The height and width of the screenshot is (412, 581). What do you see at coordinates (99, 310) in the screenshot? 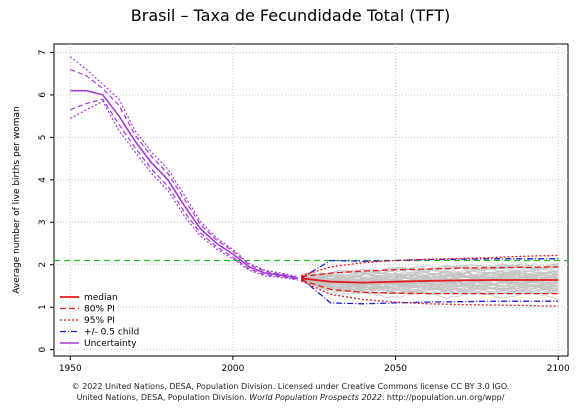
I see `legend-label: 80% PI` at bounding box center [99, 310].